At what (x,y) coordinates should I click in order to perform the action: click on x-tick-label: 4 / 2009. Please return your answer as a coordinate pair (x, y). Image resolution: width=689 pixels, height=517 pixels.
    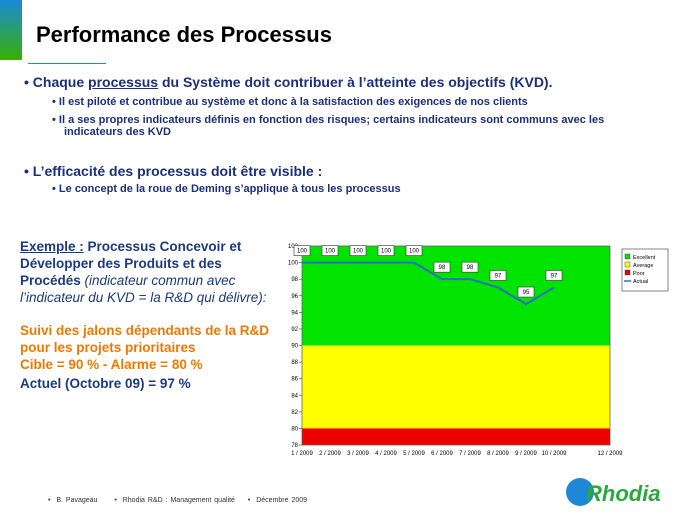
    Looking at the image, I should click on (386, 454).